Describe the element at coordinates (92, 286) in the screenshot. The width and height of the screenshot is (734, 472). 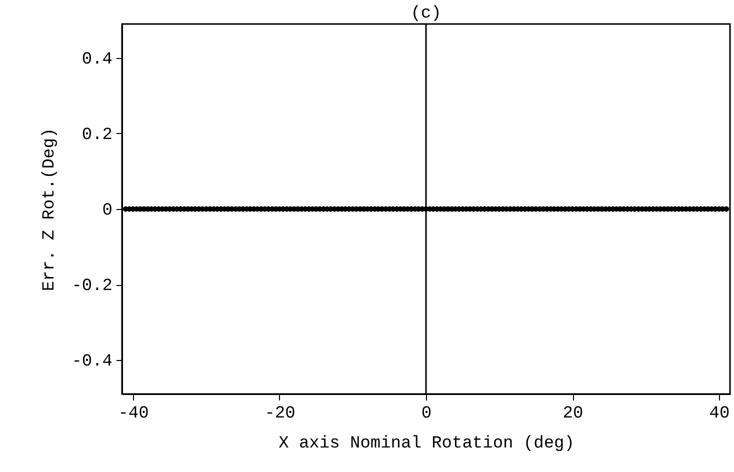
I see `y-tick-label: -0.2` at that location.